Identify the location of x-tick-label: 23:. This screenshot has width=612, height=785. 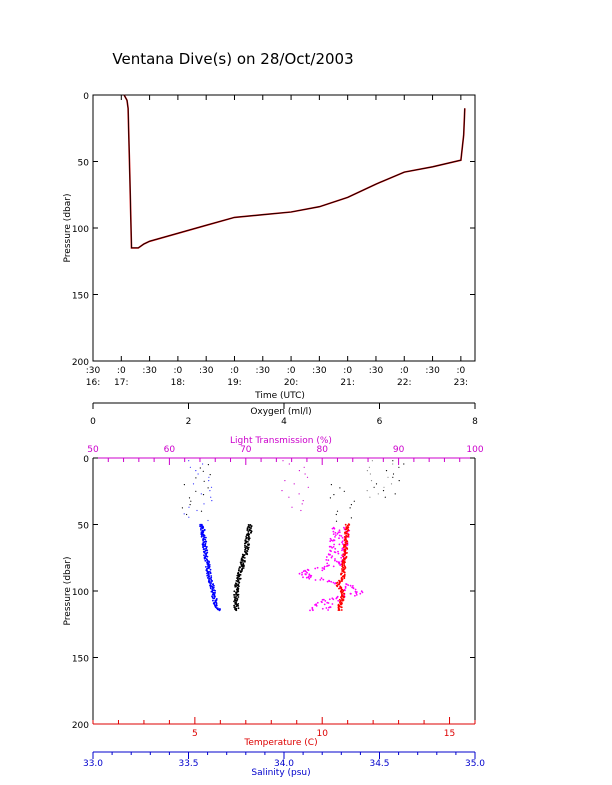
(461, 383).